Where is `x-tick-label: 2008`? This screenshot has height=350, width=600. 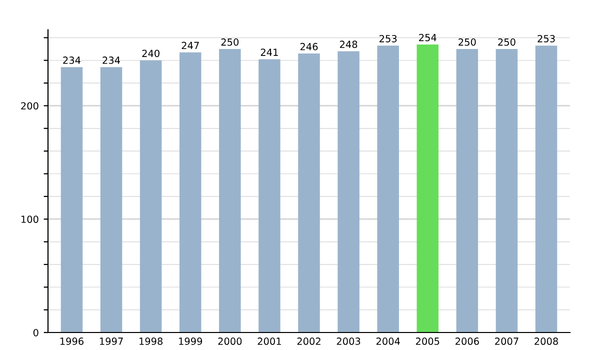
x-tick-label: 2008 is located at coordinates (546, 341).